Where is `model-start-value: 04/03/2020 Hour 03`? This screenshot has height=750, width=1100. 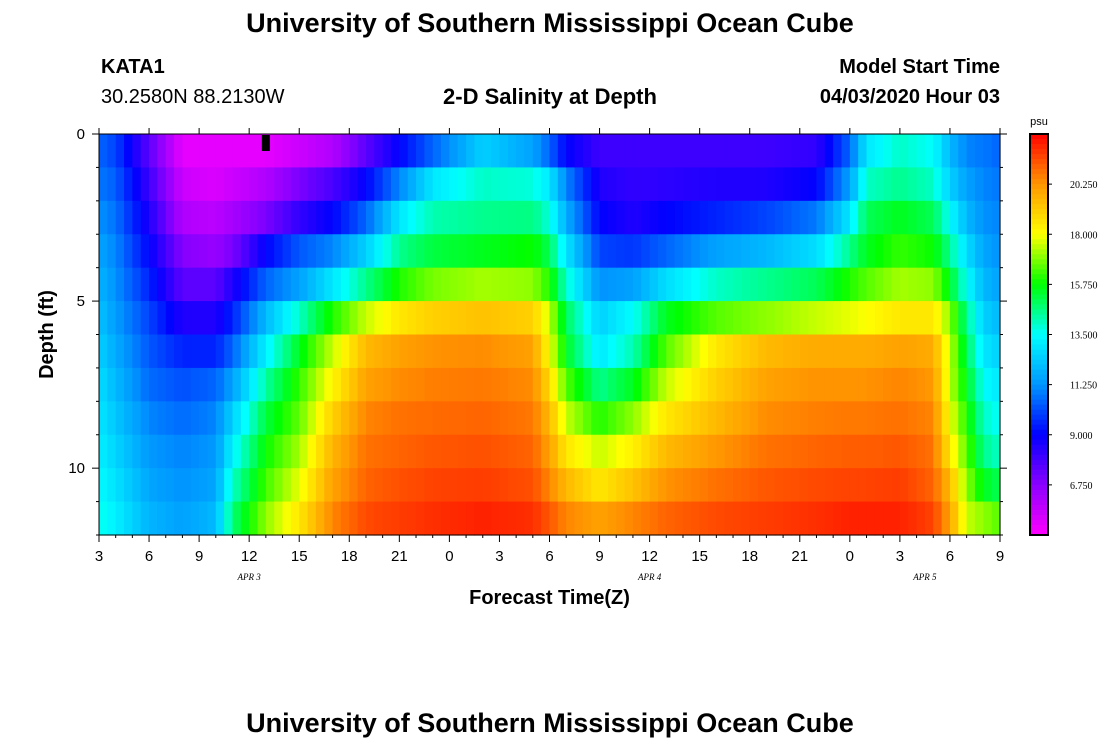 model-start-value: 04/03/2020 Hour 03 is located at coordinates (909, 97).